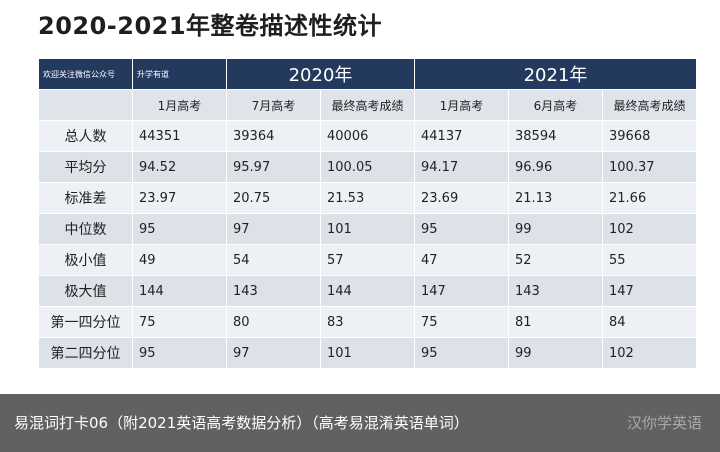 This screenshot has width=720, height=452. Describe the element at coordinates (461, 167) in the screenshot. I see `table-cell: 94.17` at that location.